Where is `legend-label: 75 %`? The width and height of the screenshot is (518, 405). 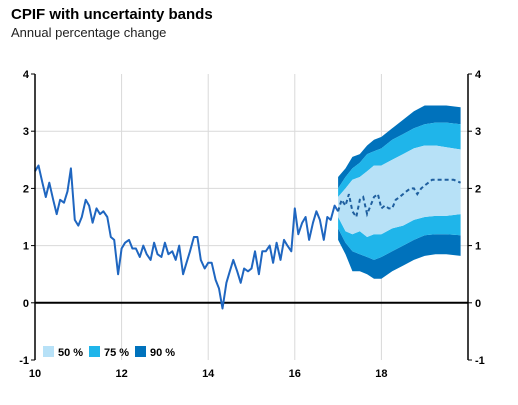
legend-label: 75 % is located at coordinates (116, 353).